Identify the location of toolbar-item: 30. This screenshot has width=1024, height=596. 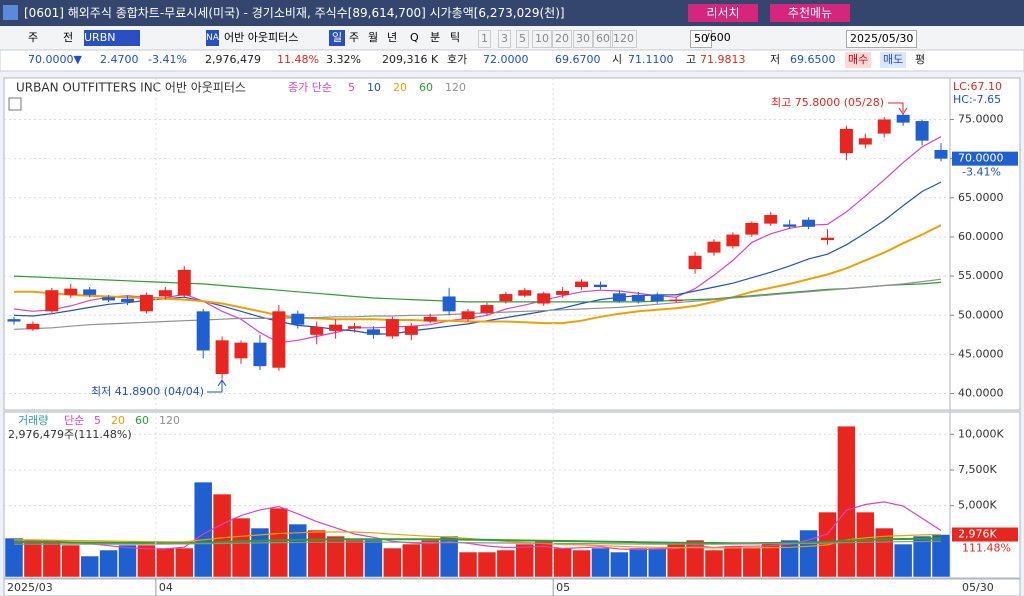
(583, 39).